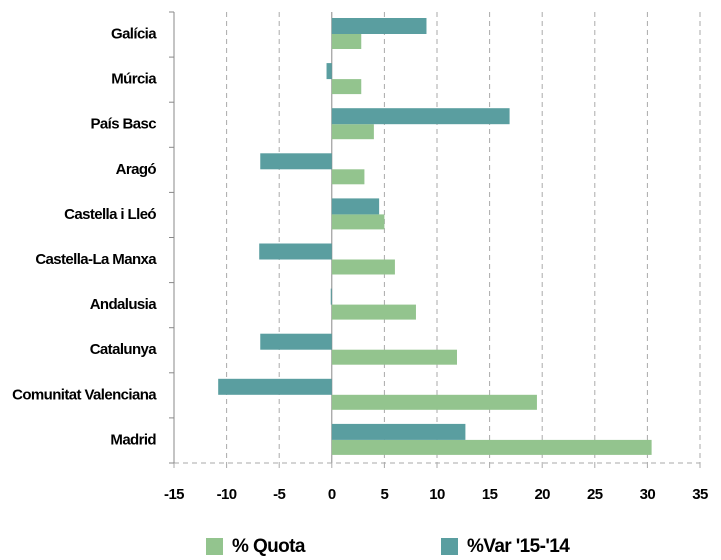  Describe the element at coordinates (385, 494) in the screenshot. I see `x-tick-label: 5` at that location.